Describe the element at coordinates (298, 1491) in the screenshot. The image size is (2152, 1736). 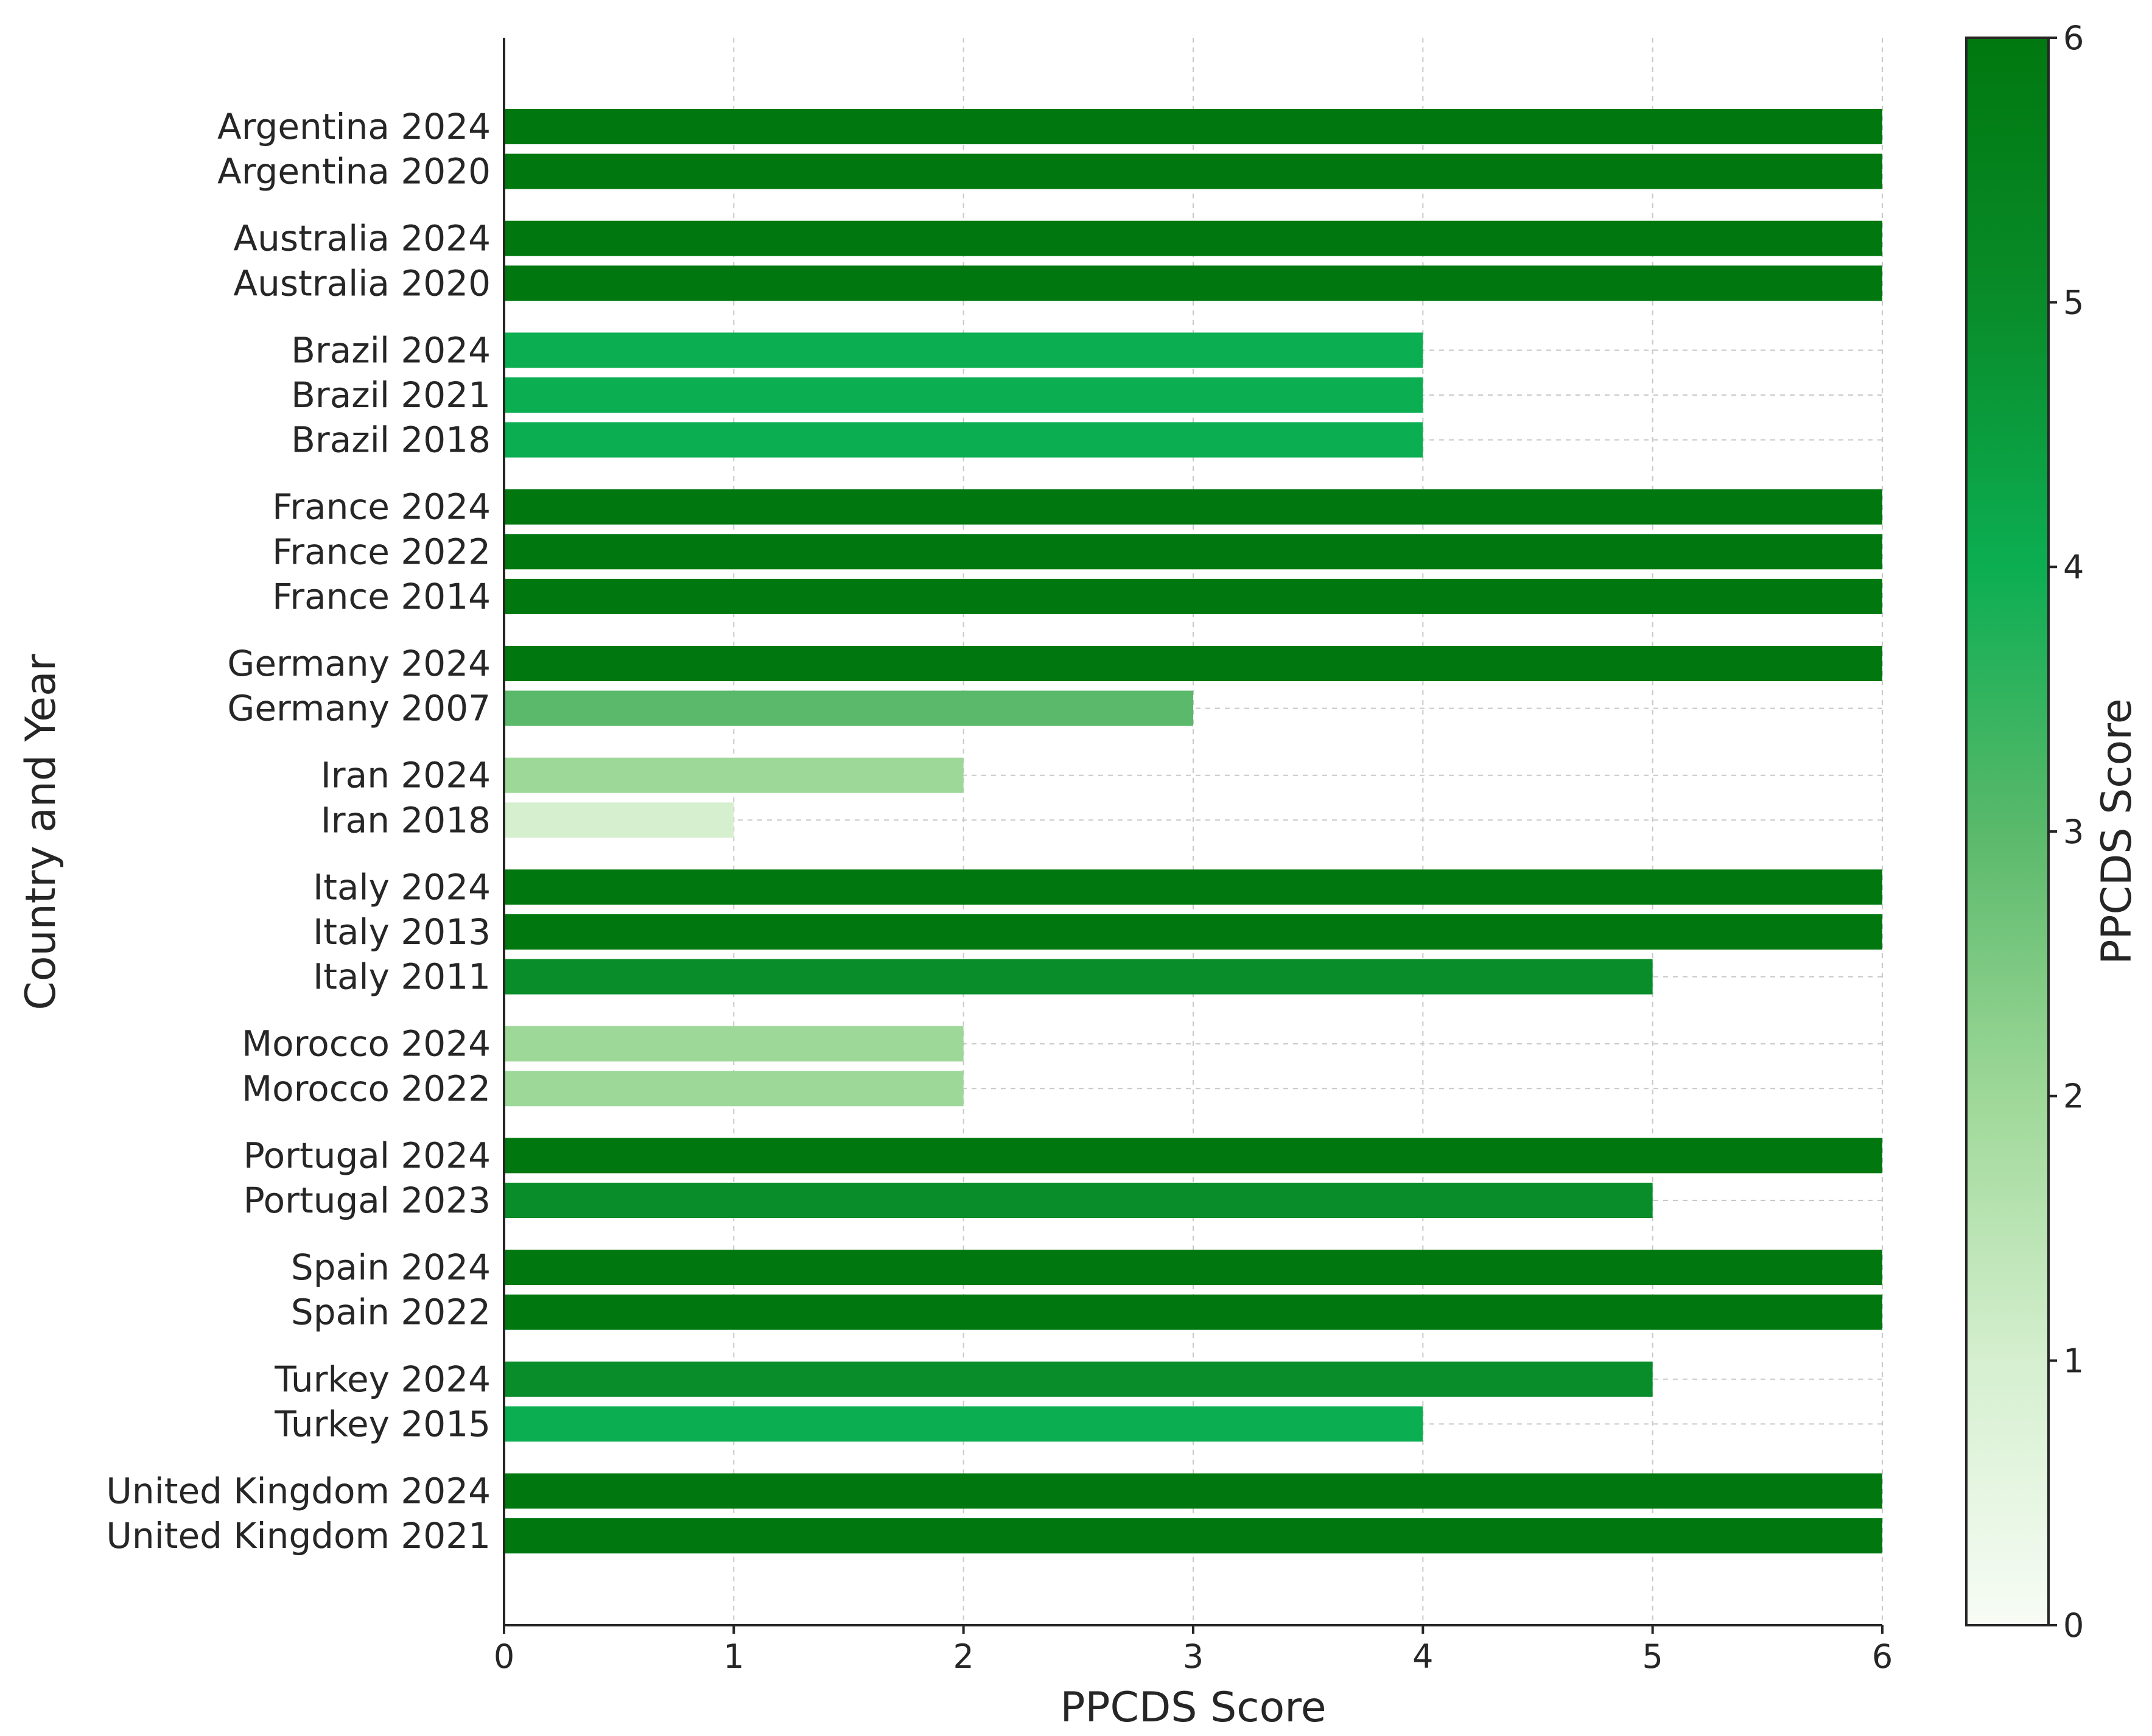
I see `category-label: United Kingdom 2024` at that location.